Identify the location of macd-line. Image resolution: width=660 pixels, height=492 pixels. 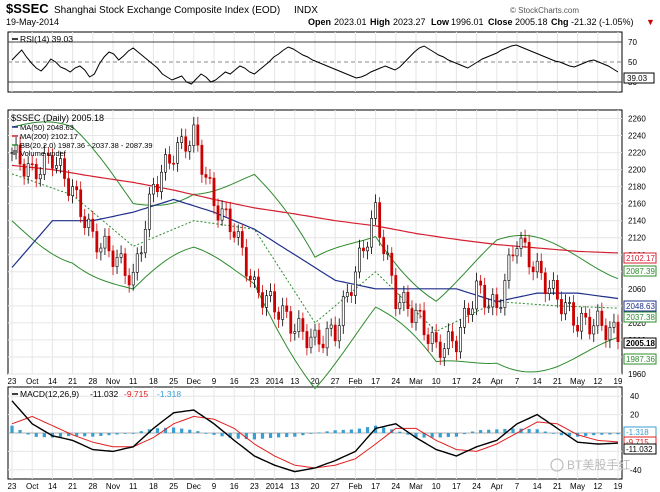
(315, 436).